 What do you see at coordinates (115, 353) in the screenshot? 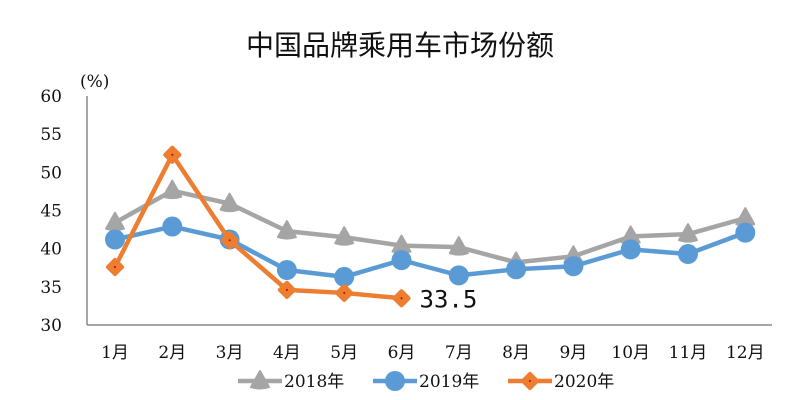
I see `x-tick-label: 1月` at bounding box center [115, 353].